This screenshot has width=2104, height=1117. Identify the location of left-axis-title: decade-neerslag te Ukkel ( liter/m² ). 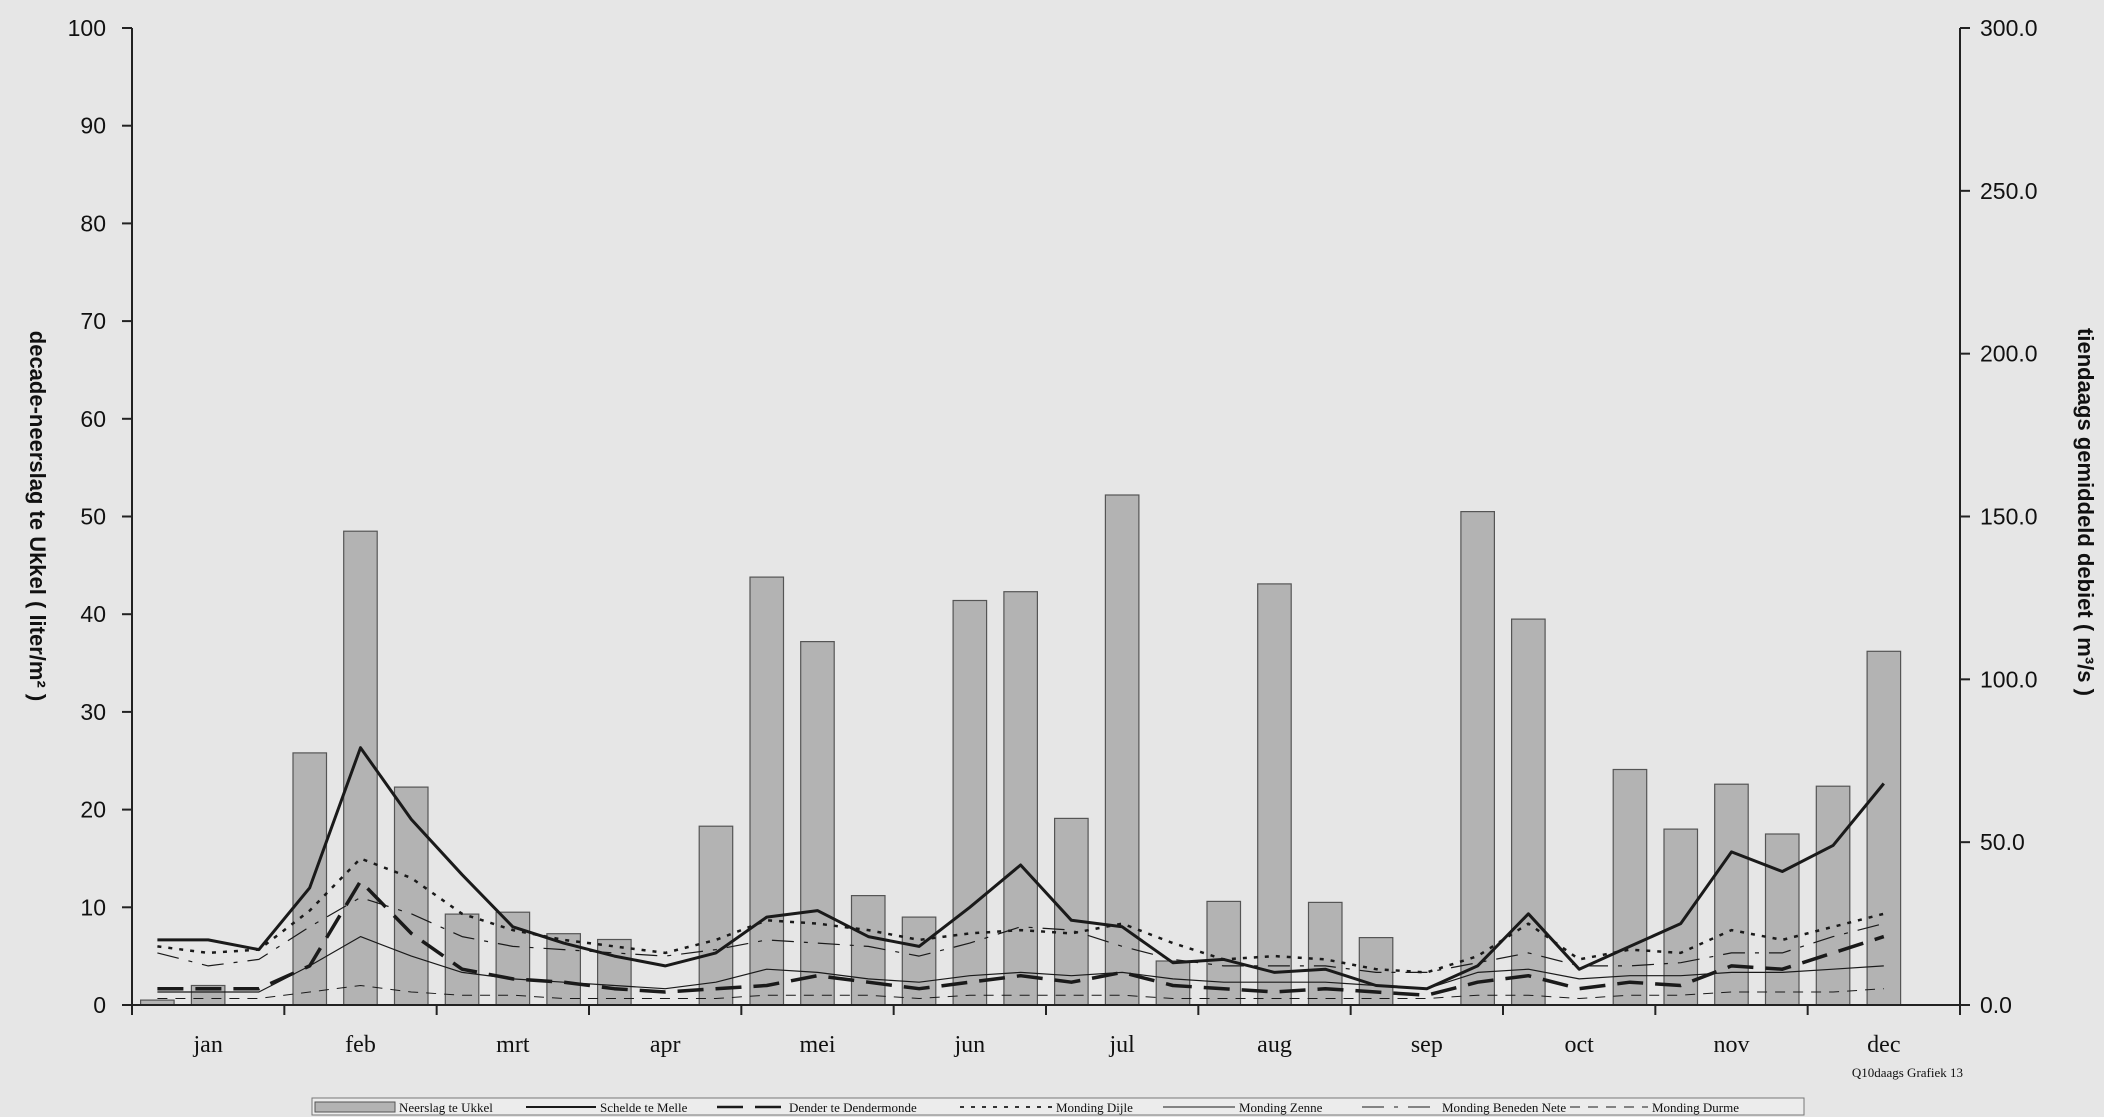
(37, 516).